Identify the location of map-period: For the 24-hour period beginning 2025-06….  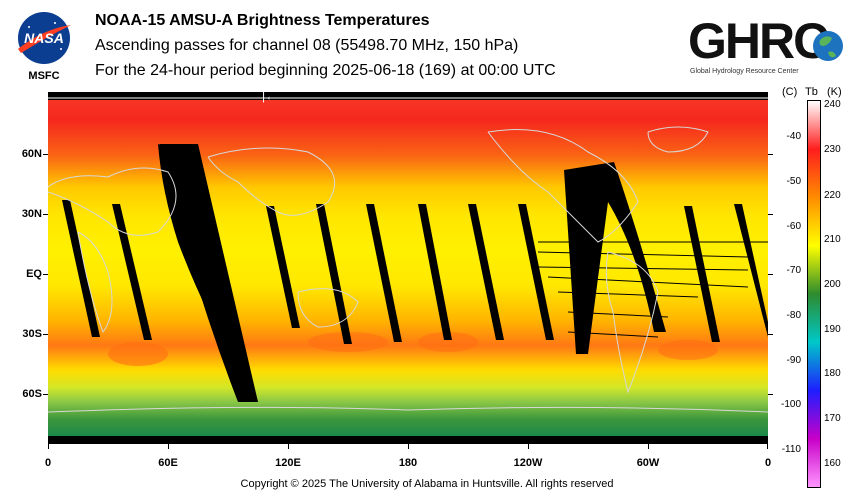
(325, 70).